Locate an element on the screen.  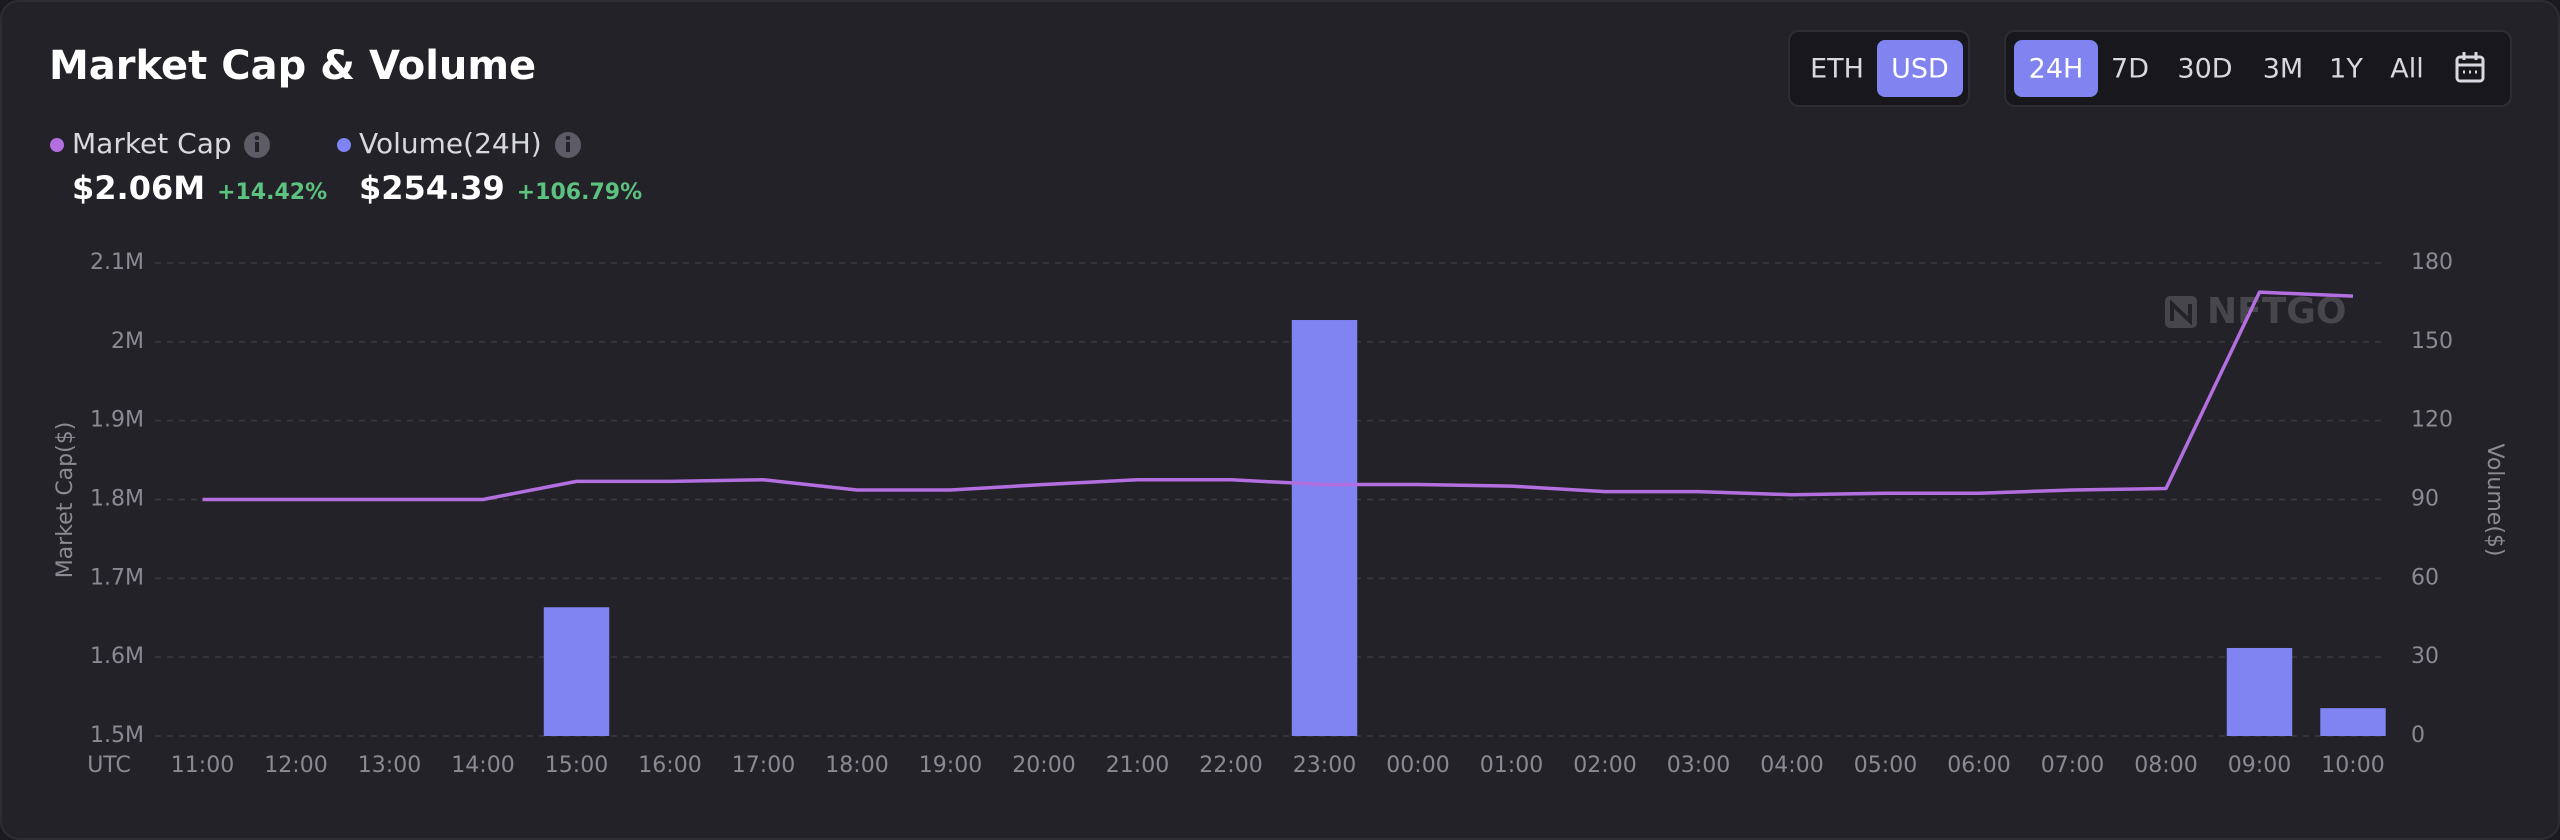
x-tick-label: 23:00 is located at coordinates (1324, 765).